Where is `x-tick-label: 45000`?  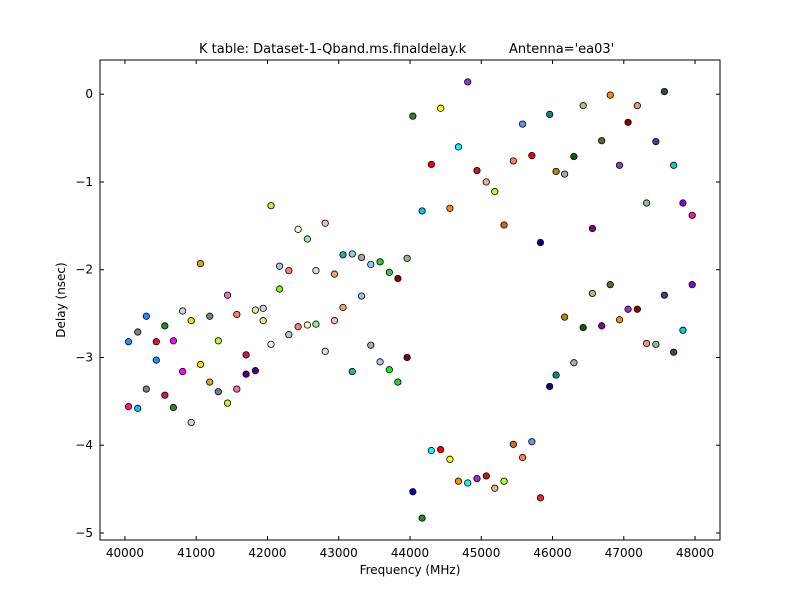 x-tick-label: 45000 is located at coordinates (481, 553).